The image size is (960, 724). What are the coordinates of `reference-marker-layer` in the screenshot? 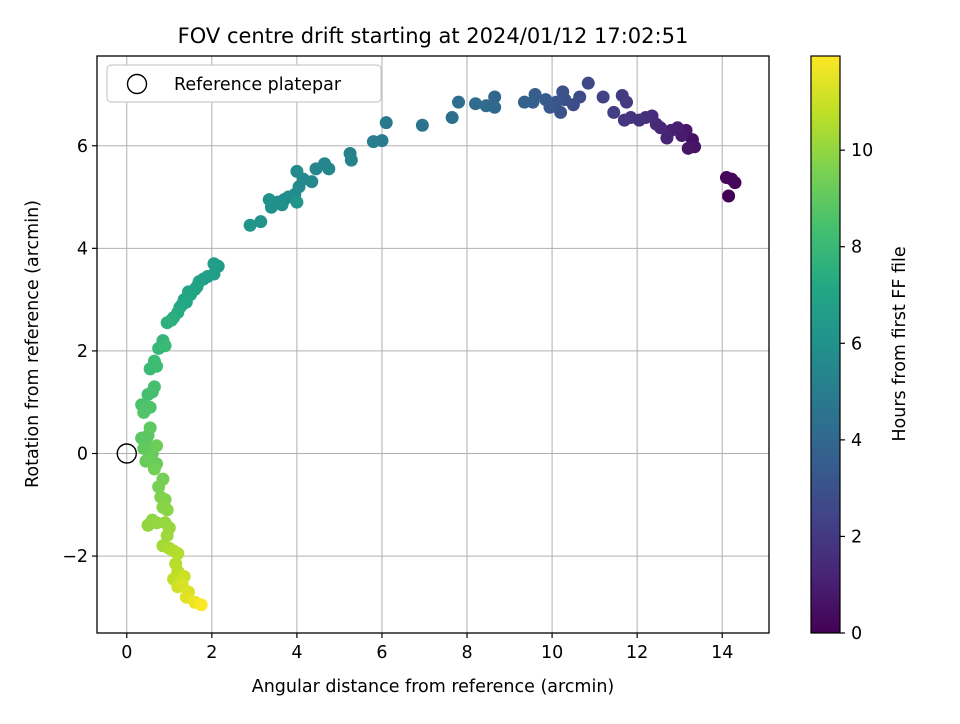 It's located at (126, 453).